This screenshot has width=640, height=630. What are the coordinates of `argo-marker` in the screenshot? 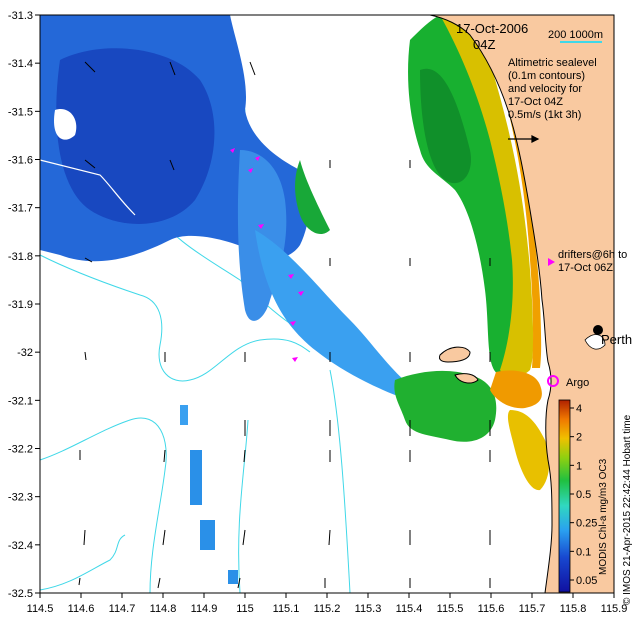 It's located at (553, 381).